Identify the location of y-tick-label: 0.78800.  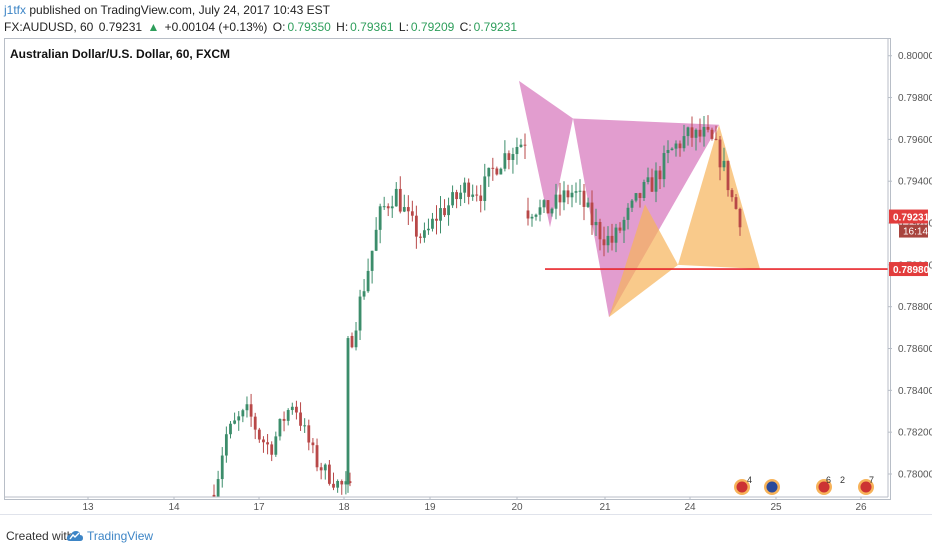
(915, 307).